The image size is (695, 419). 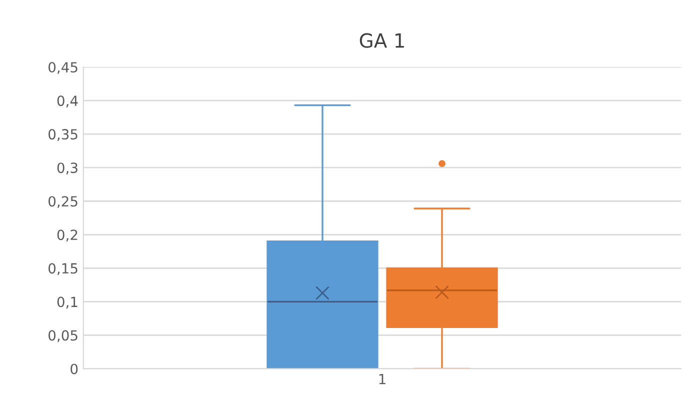 What do you see at coordinates (67, 102) in the screenshot?
I see `y-tick-label: 0,4` at bounding box center [67, 102].